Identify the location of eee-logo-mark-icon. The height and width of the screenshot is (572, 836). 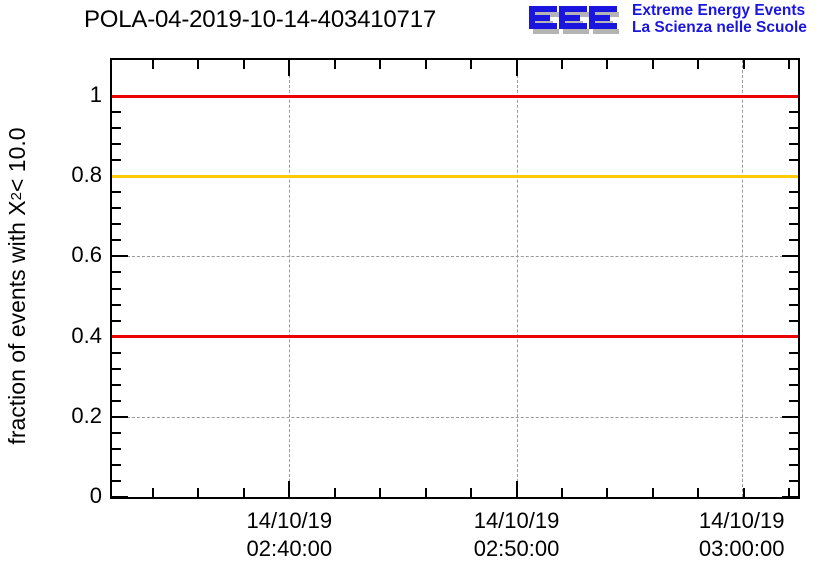
(574, 20).